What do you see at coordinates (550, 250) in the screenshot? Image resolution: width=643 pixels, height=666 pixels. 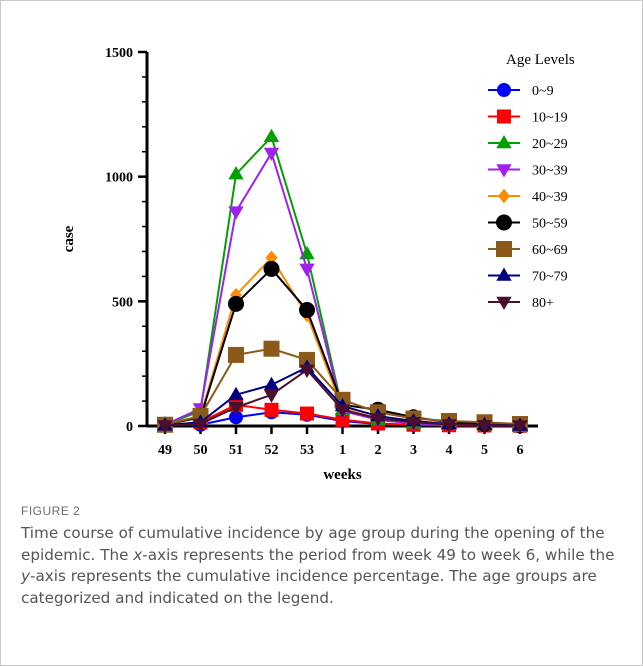 I see `legend-label: 60~69` at bounding box center [550, 250].